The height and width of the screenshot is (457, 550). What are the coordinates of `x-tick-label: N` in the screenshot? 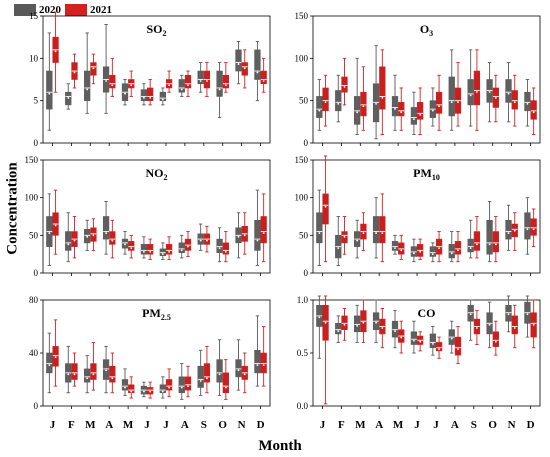 It's located at (512, 425).